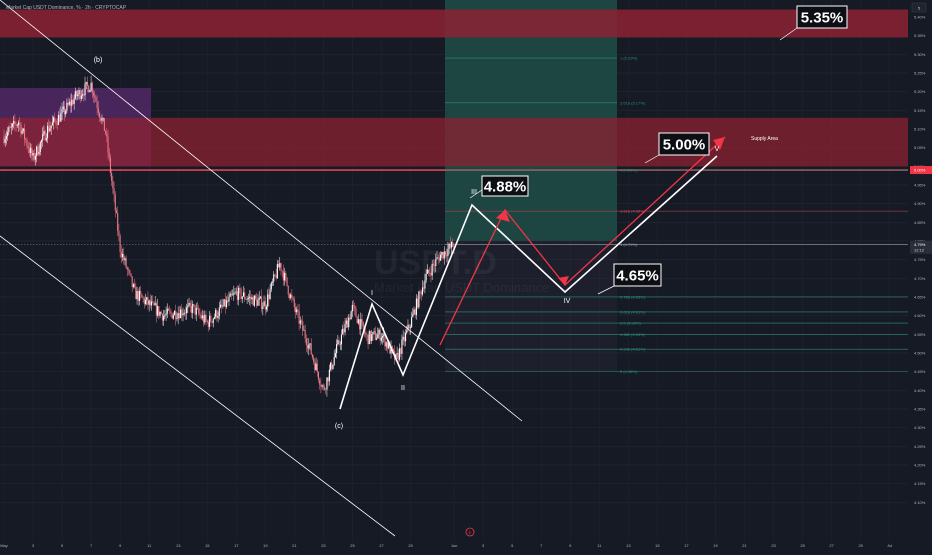  What do you see at coordinates (629, 244) in the screenshot?
I see `fib-level-label: 1 (4.79%)` at bounding box center [629, 244].